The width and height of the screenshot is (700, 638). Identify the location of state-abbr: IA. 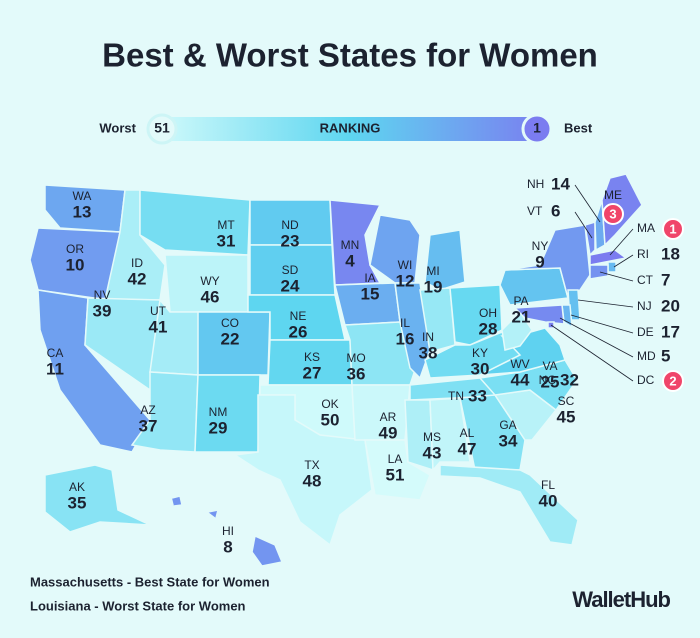
(369, 278).